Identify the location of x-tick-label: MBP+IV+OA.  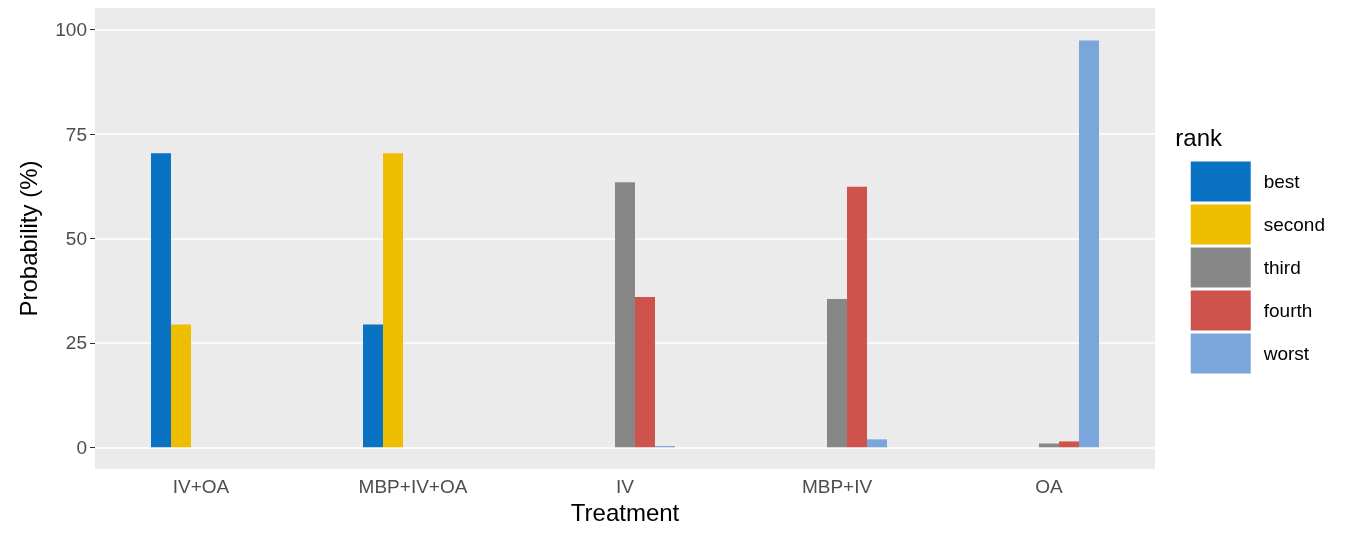
(413, 486).